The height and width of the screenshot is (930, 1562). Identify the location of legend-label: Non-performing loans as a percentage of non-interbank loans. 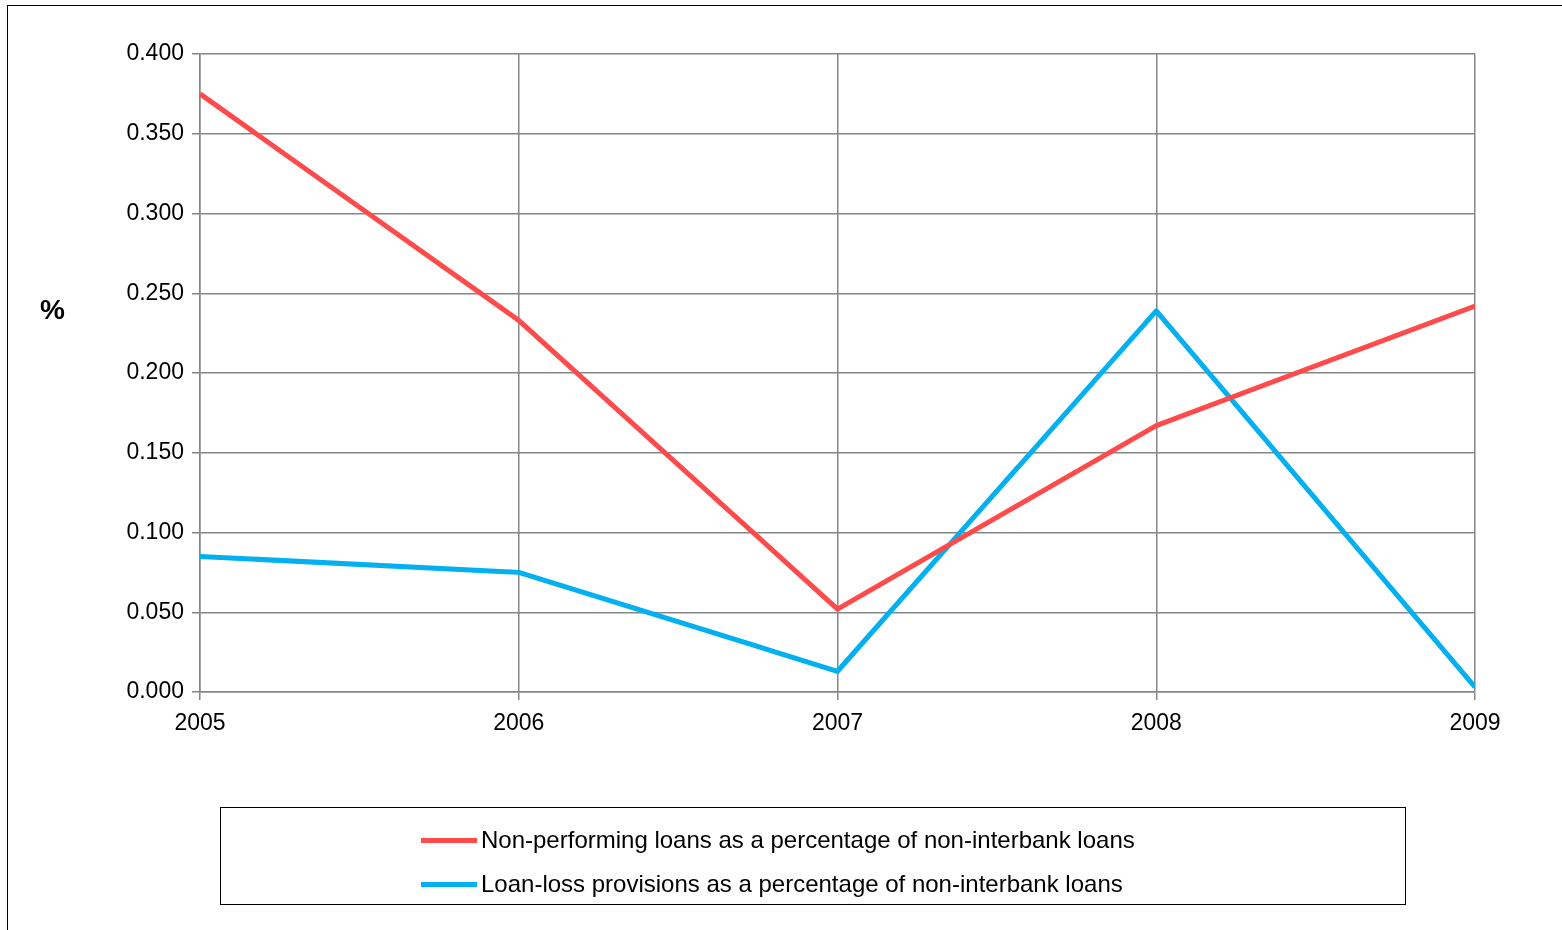
(808, 840).